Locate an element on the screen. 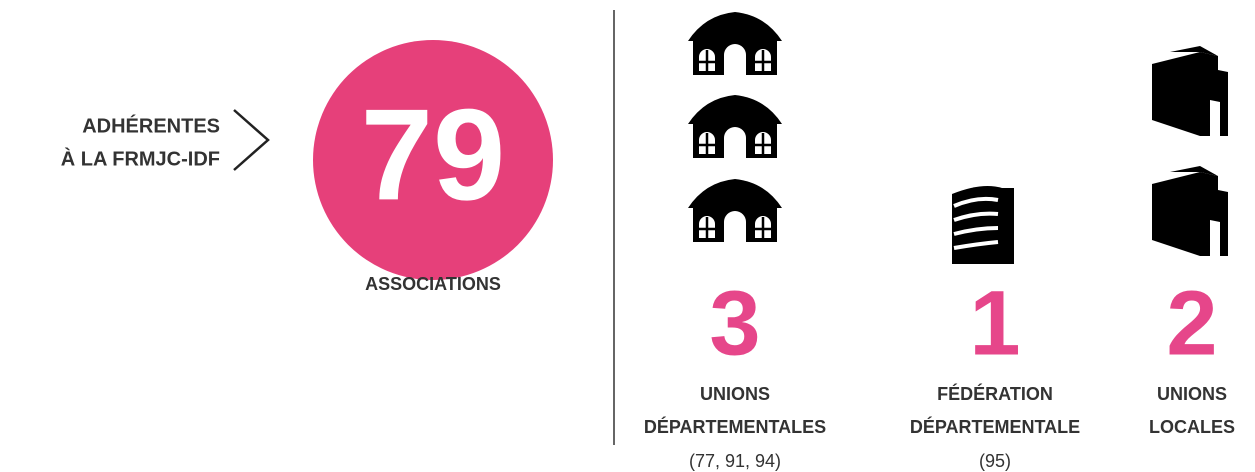  main-number: 79 is located at coordinates (433, 154).